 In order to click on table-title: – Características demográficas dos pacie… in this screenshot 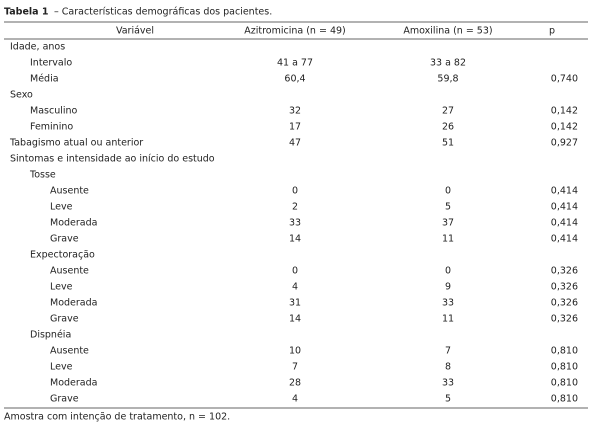, I will do `click(163, 12)`.